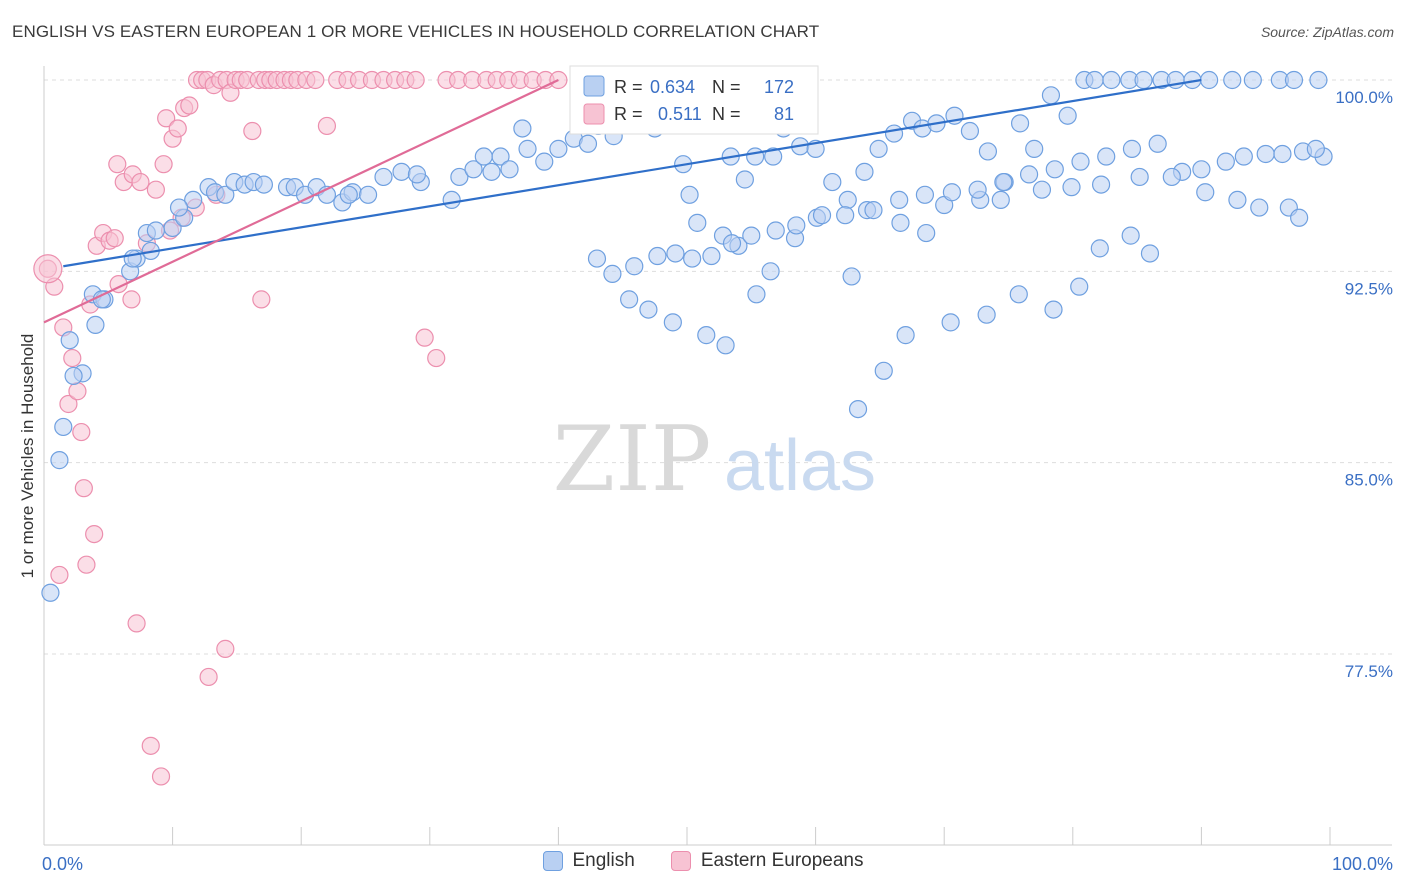 This screenshot has height=892, width=1406. I want to click on bottom-legend-english: English, so click(588, 861).